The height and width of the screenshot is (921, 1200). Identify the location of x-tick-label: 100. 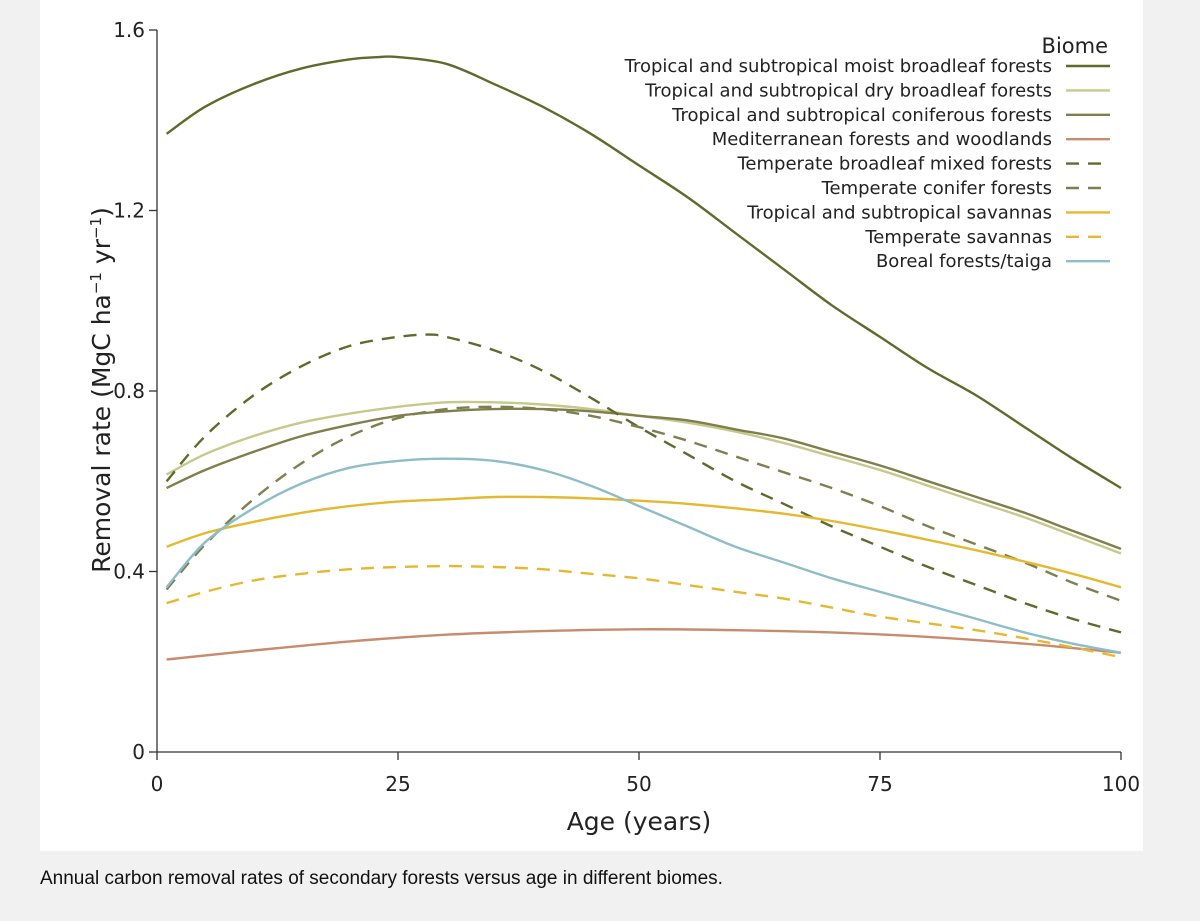
(1121, 784).